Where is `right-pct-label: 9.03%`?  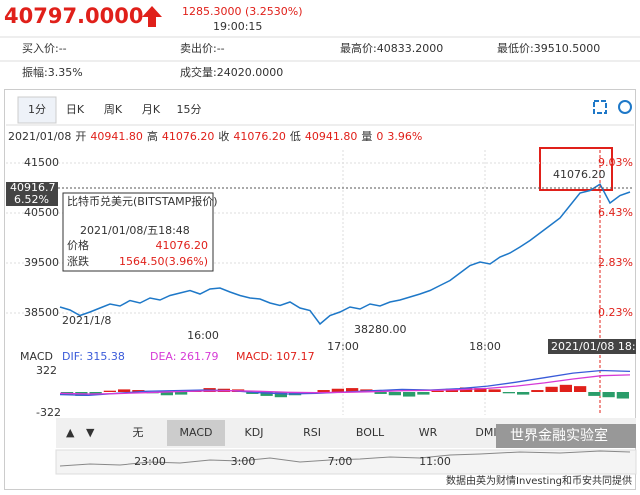
right-pct-label: 9.03% is located at coordinates (615, 162).